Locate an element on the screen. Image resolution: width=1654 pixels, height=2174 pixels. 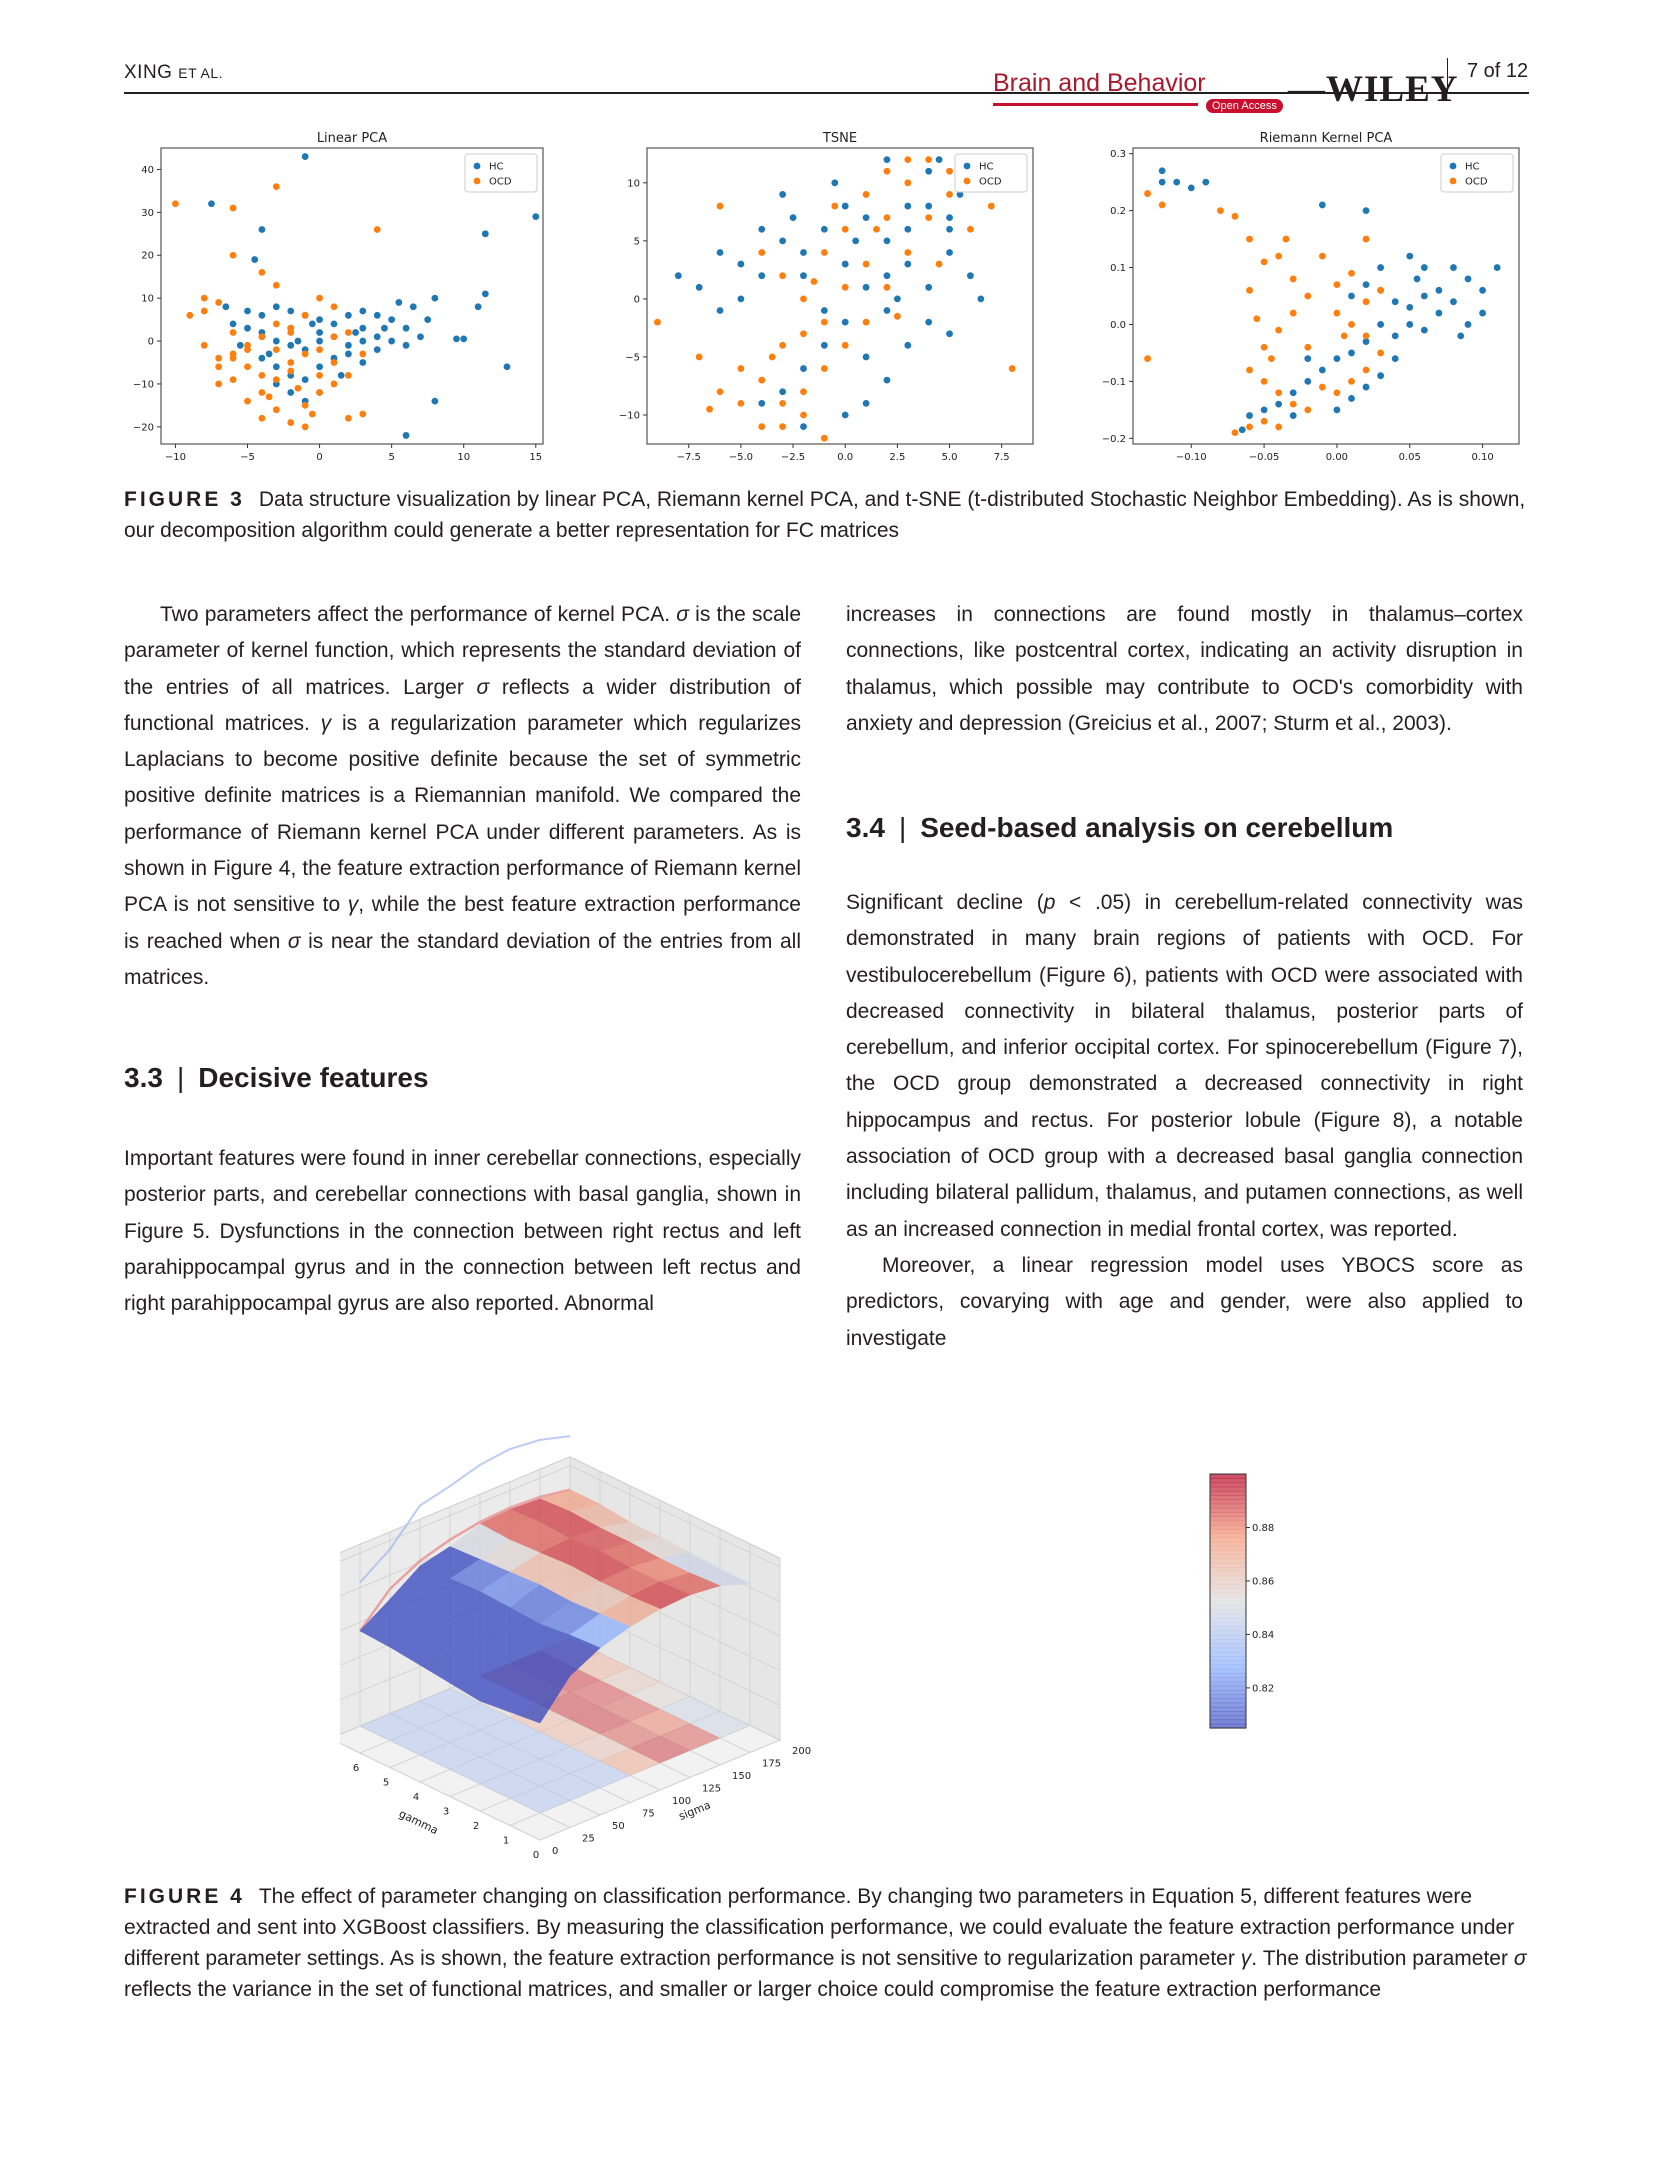
x-tick-label: −0.05 is located at coordinates (1264, 457).